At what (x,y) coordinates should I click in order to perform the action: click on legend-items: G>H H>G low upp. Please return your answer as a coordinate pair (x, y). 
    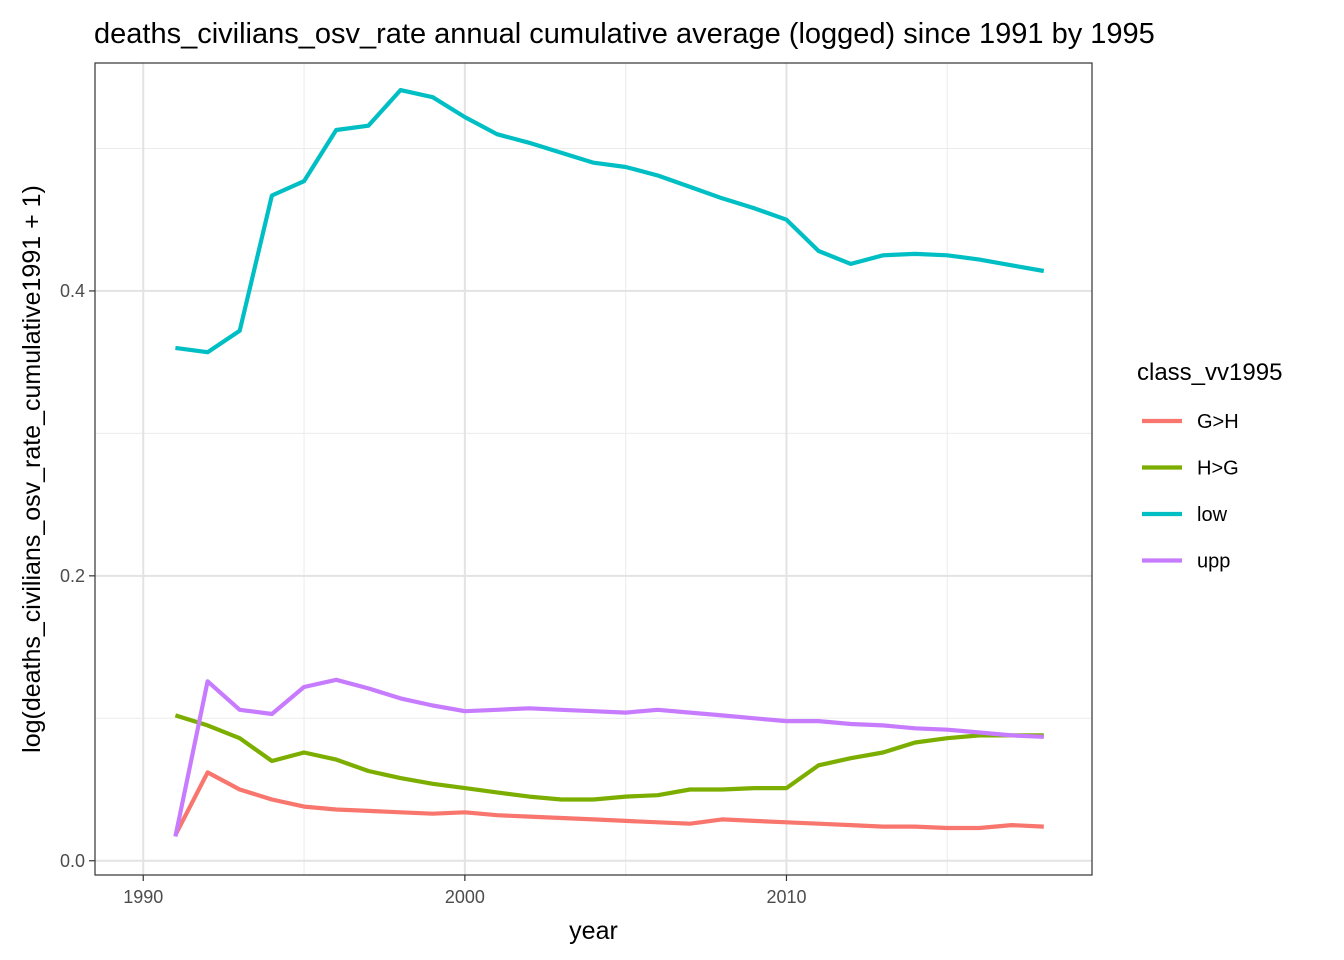
    Looking at the image, I should click on (1190, 492).